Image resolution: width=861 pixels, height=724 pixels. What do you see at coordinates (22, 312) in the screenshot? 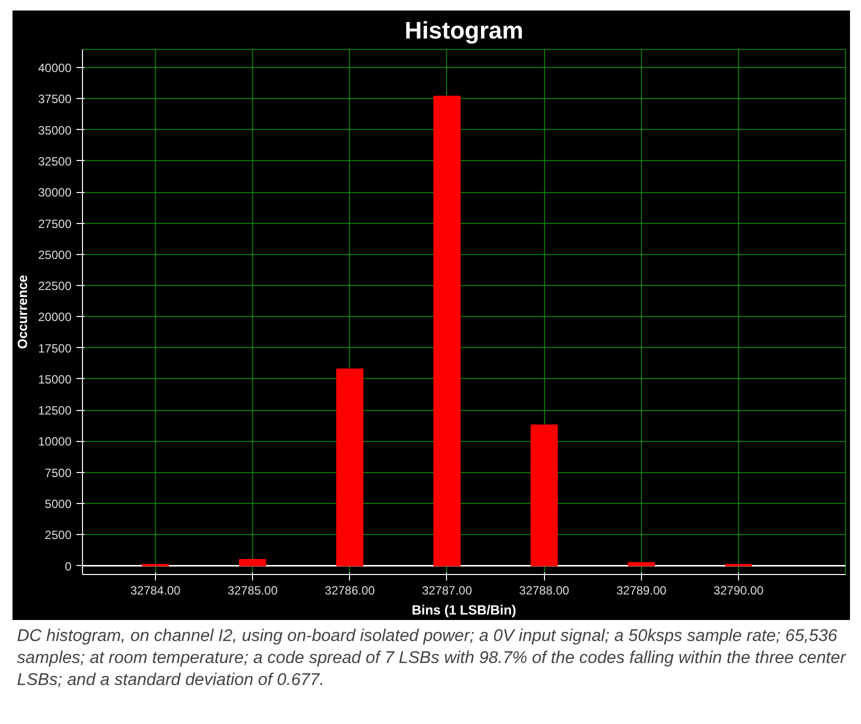
I see `y-axis-title: Occurrence` at bounding box center [22, 312].